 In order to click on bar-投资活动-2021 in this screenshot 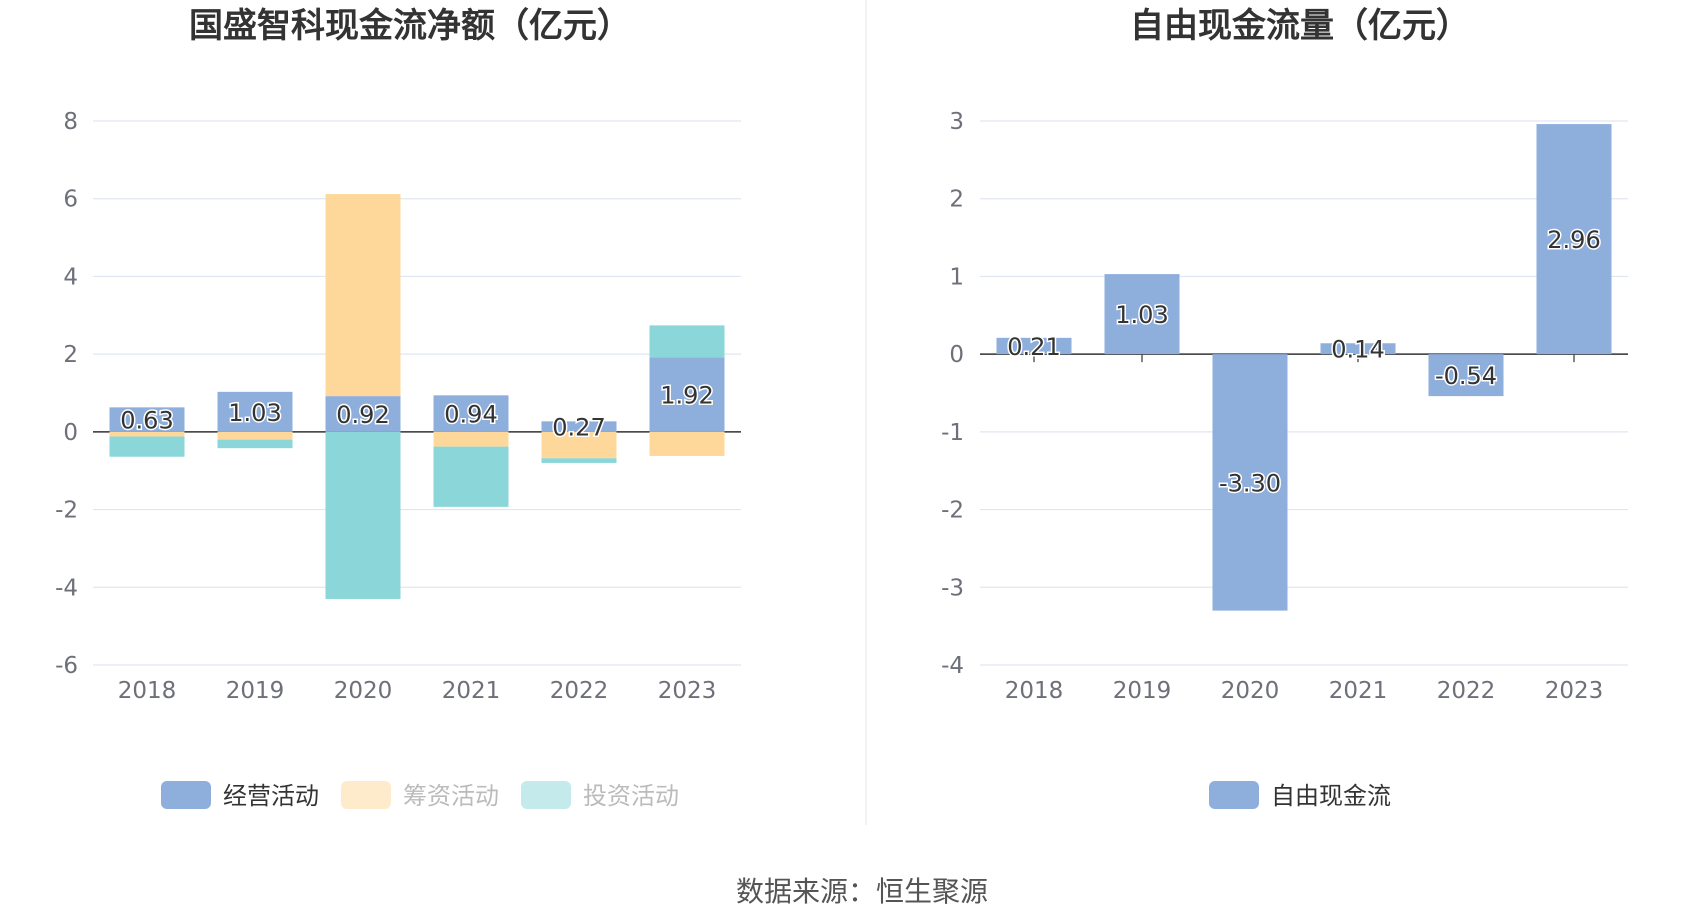, I will do `click(471, 476)`.